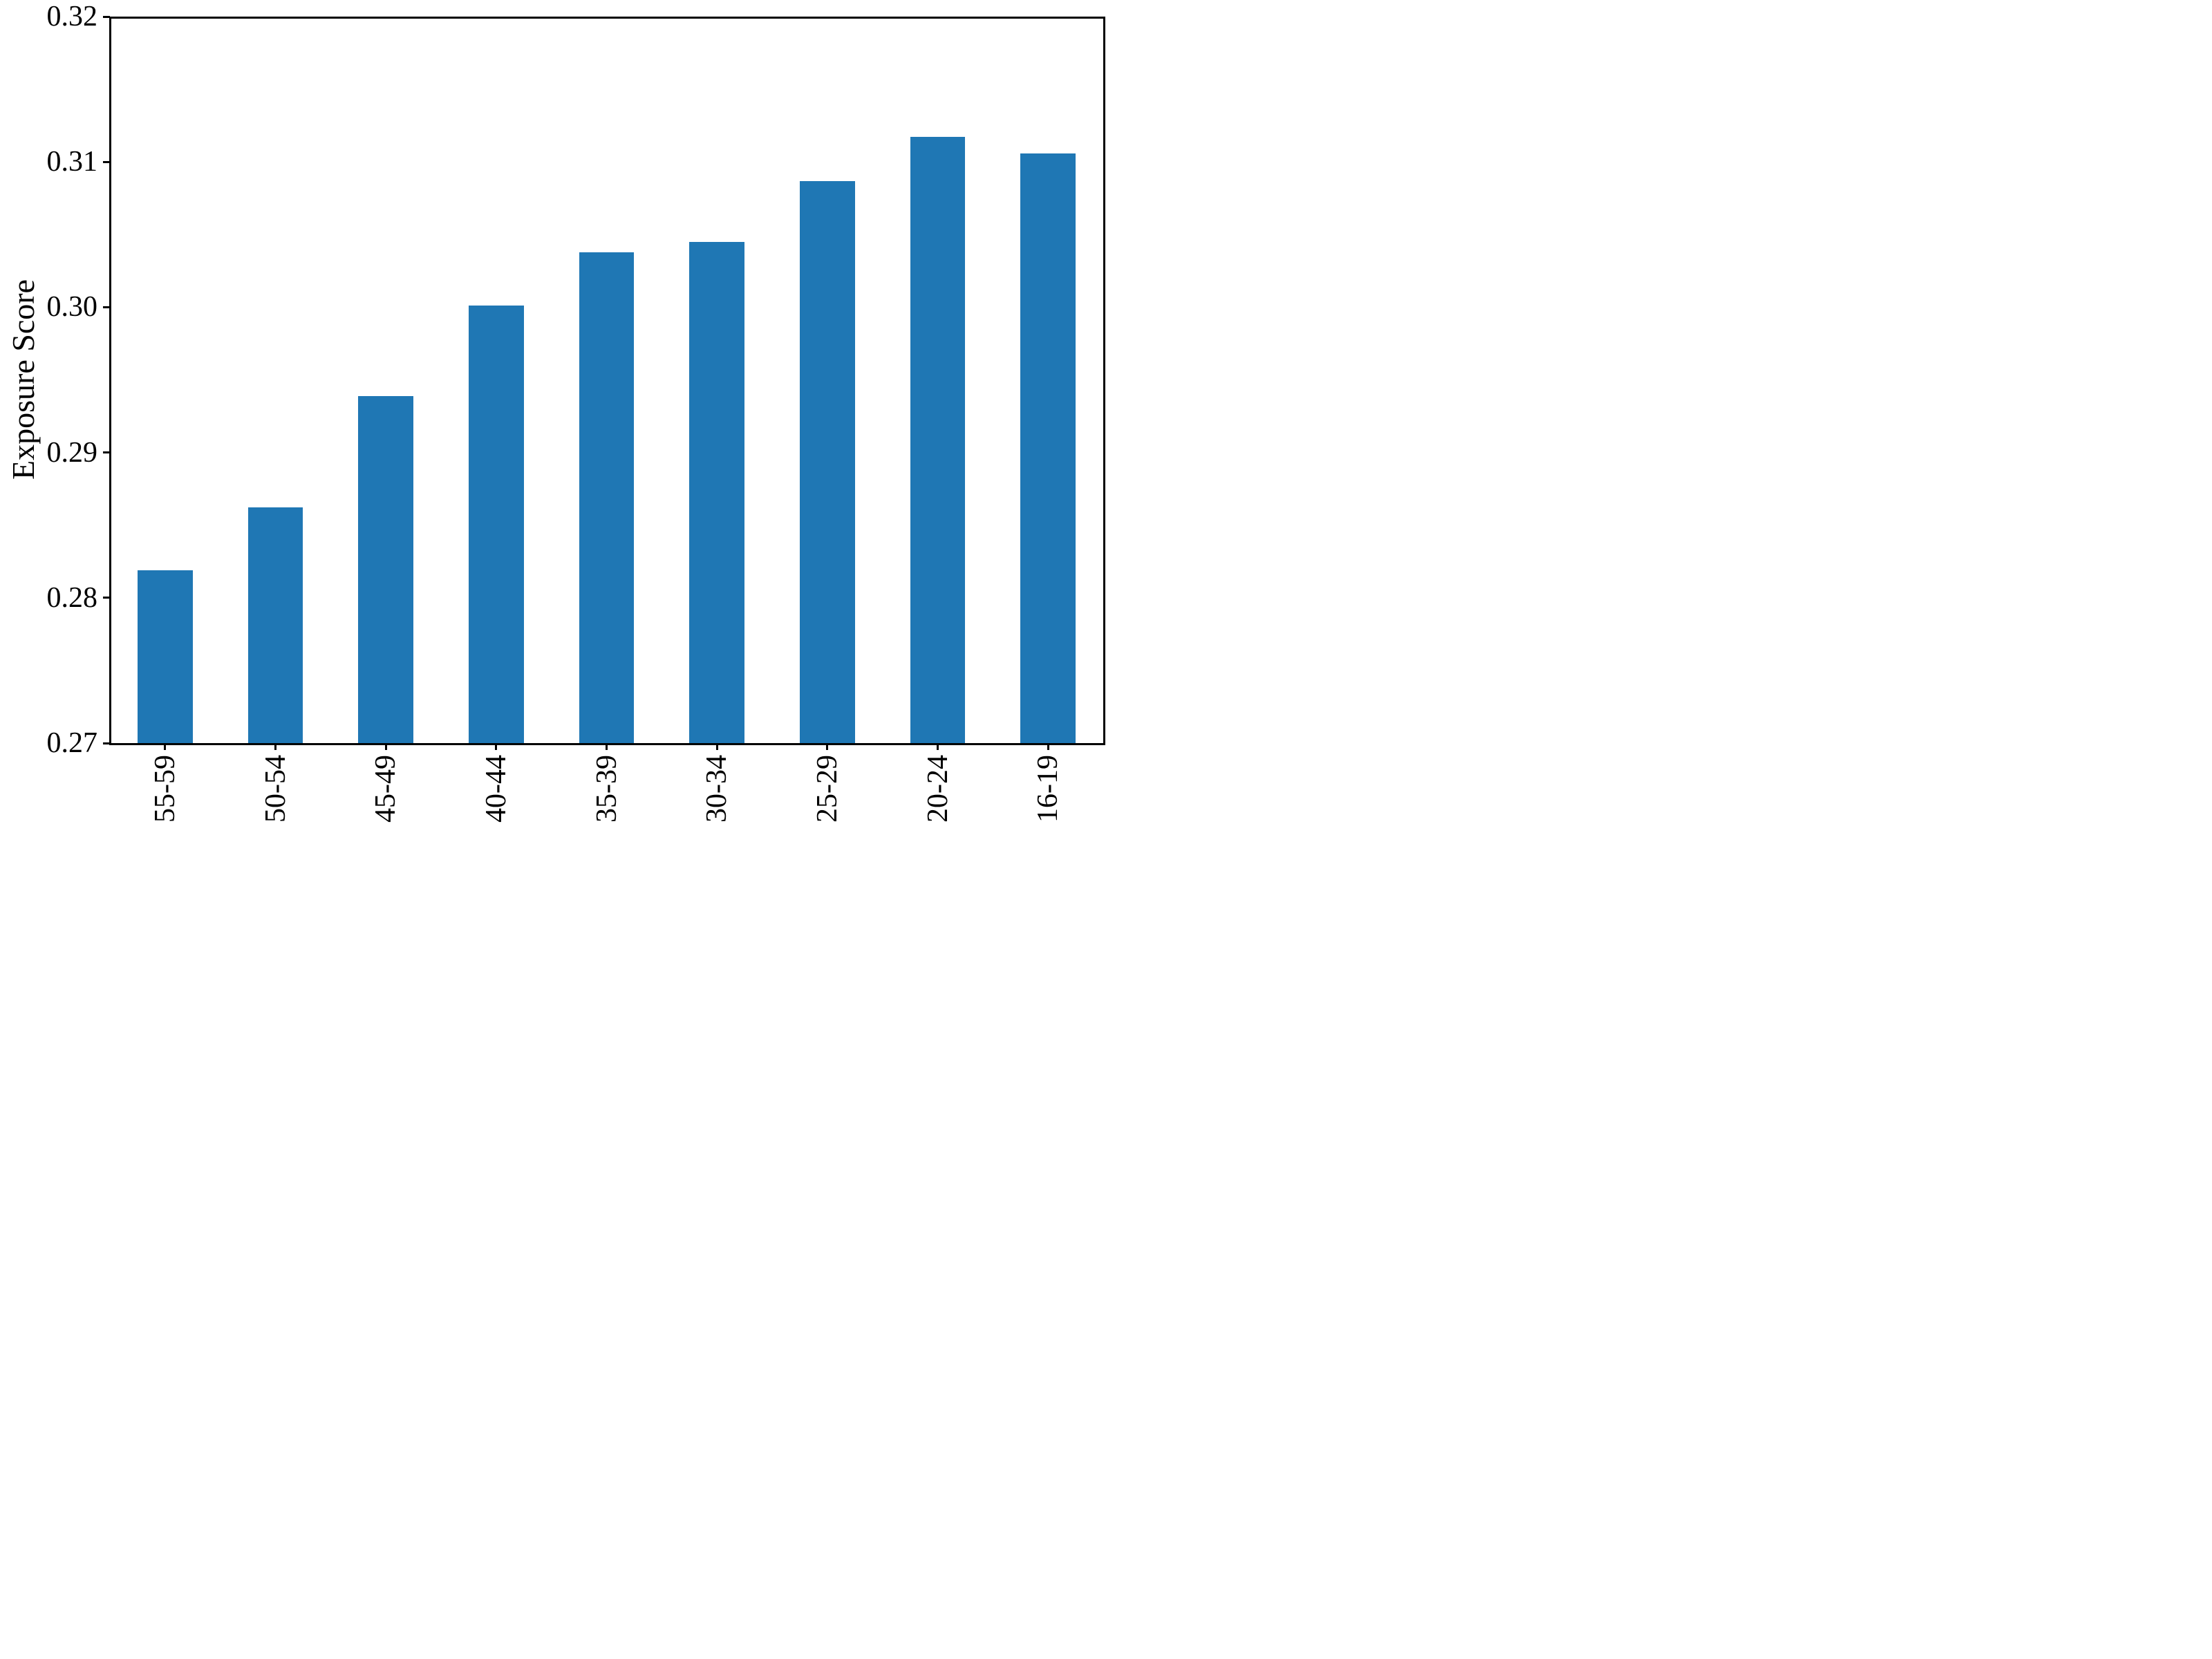 This screenshot has width=2212, height=1659. Describe the element at coordinates (607, 18) in the screenshot. I see `top-spine` at that location.